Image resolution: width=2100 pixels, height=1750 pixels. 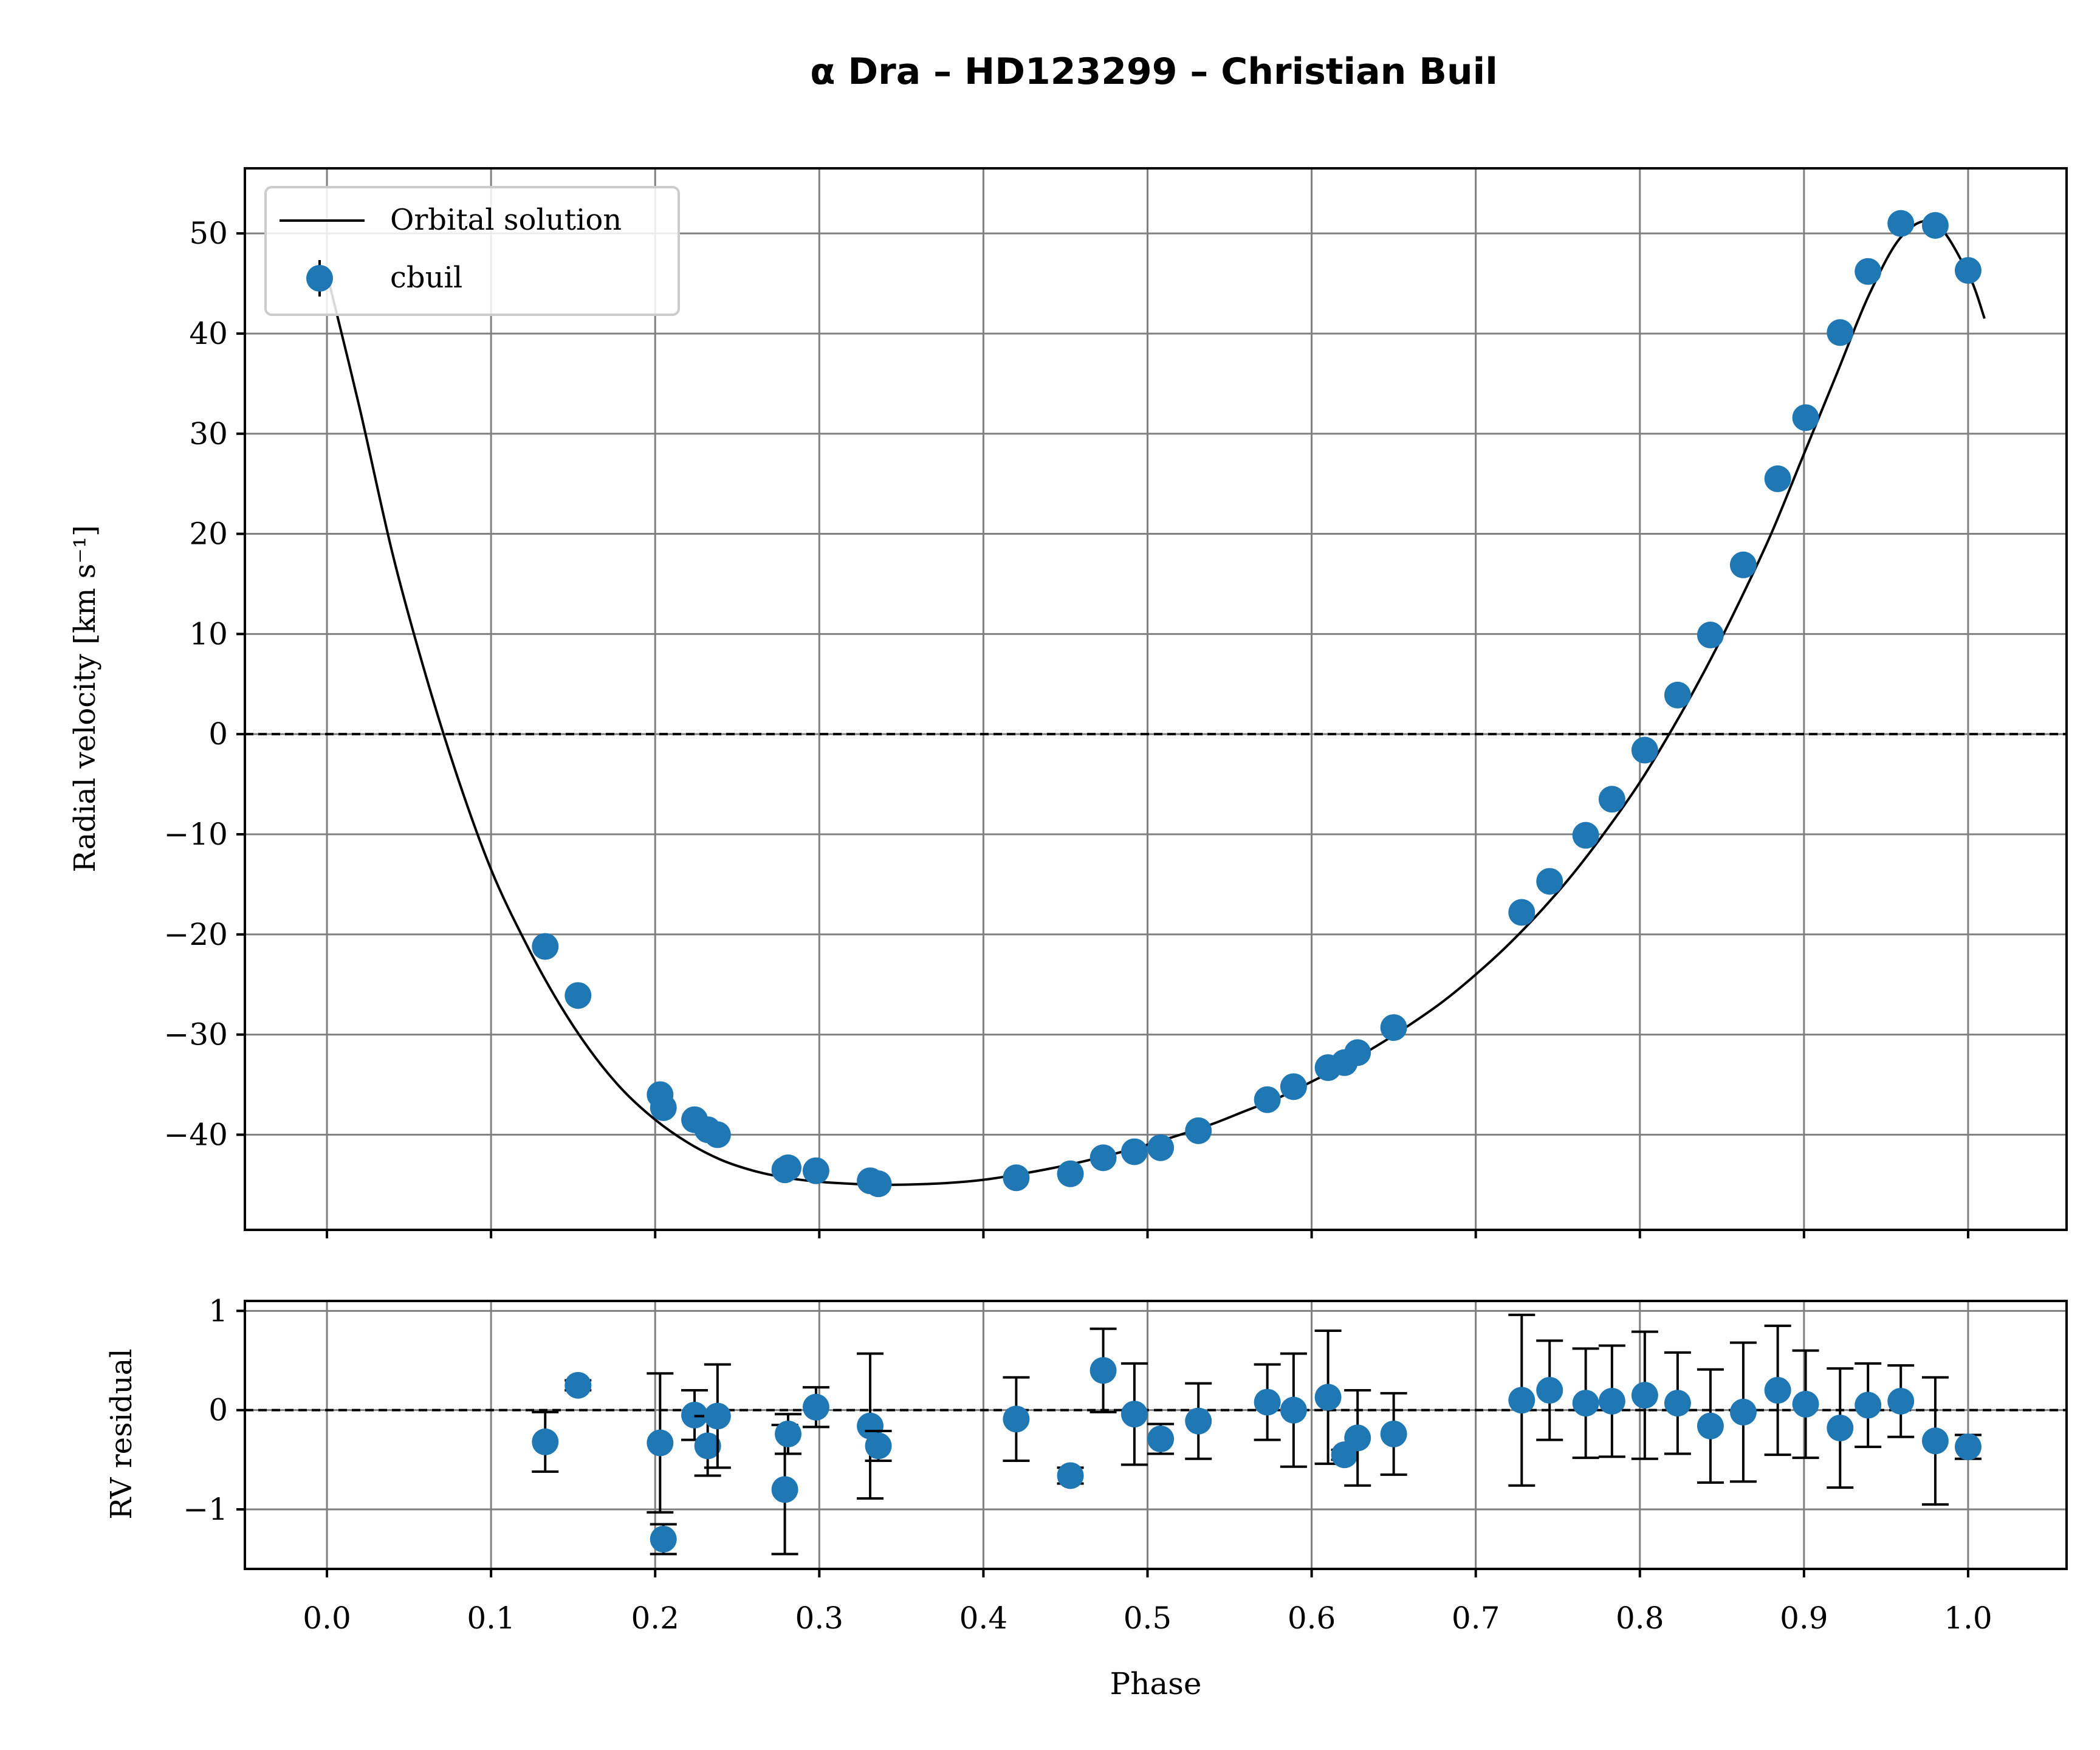 What do you see at coordinates (327, 1618) in the screenshot?
I see `x-tick-label: 0.0` at bounding box center [327, 1618].